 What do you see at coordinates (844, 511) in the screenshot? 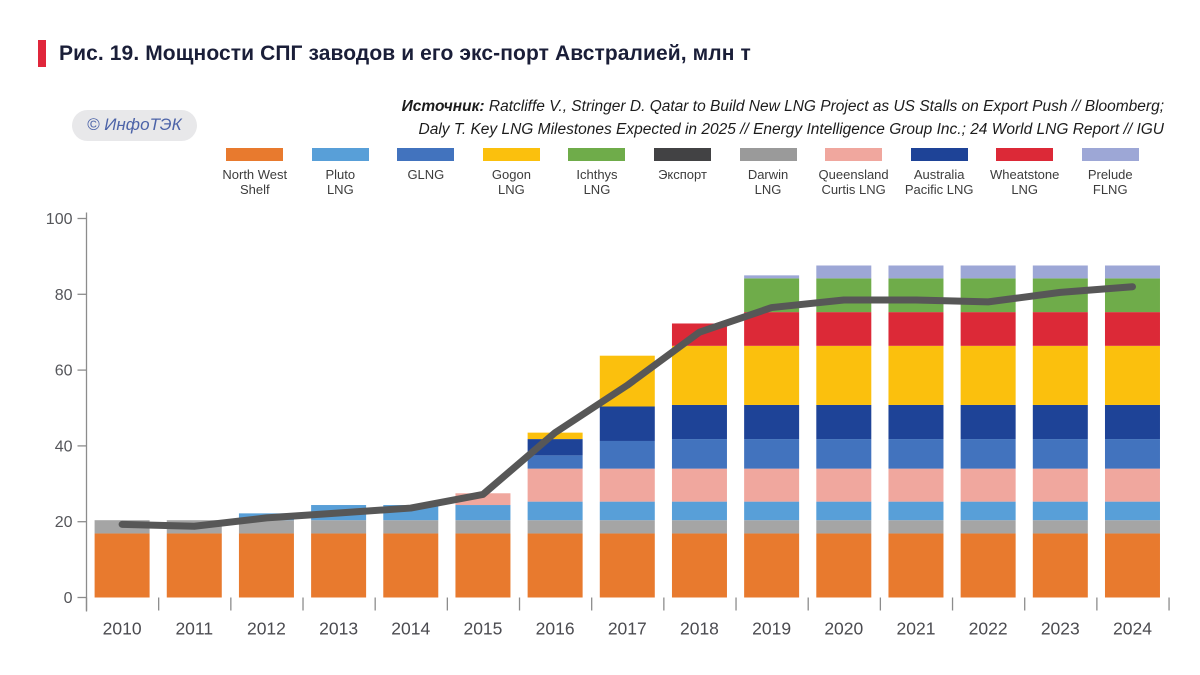
I see `bar-segment-pluto-lng-2020` at bounding box center [844, 511].